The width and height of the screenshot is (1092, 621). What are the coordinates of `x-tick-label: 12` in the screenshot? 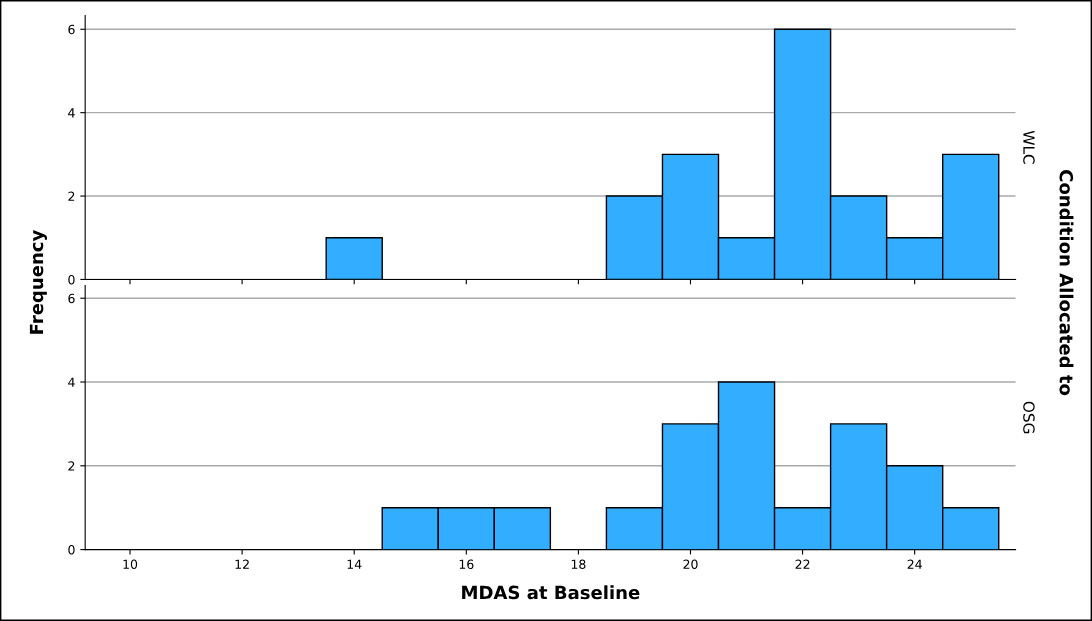 It's located at (242, 564).